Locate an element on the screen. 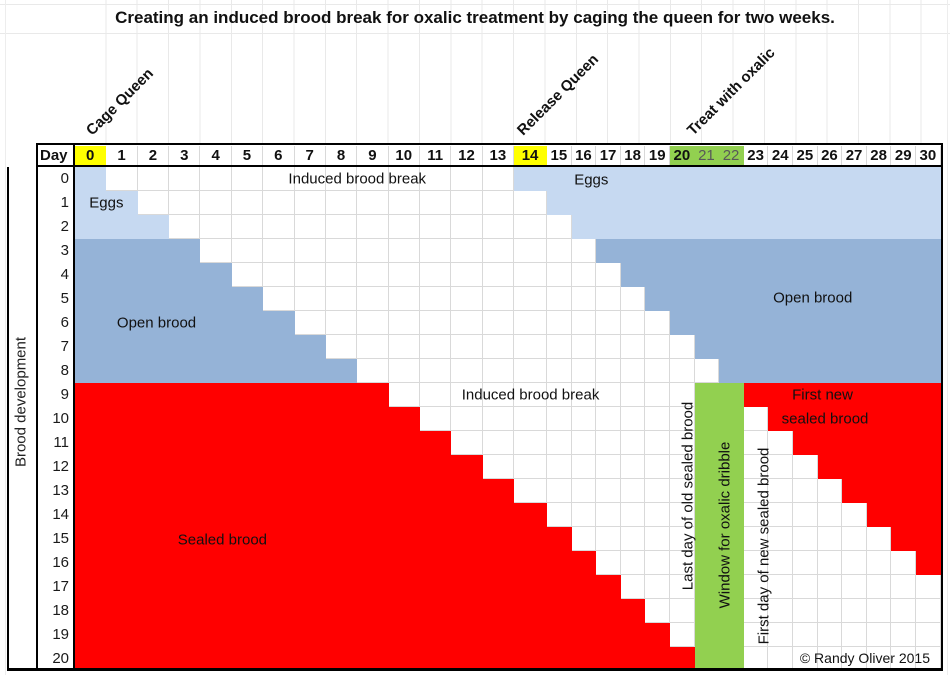 This screenshot has height=675, width=950. brood-row-number: 5 is located at coordinates (64, 298).